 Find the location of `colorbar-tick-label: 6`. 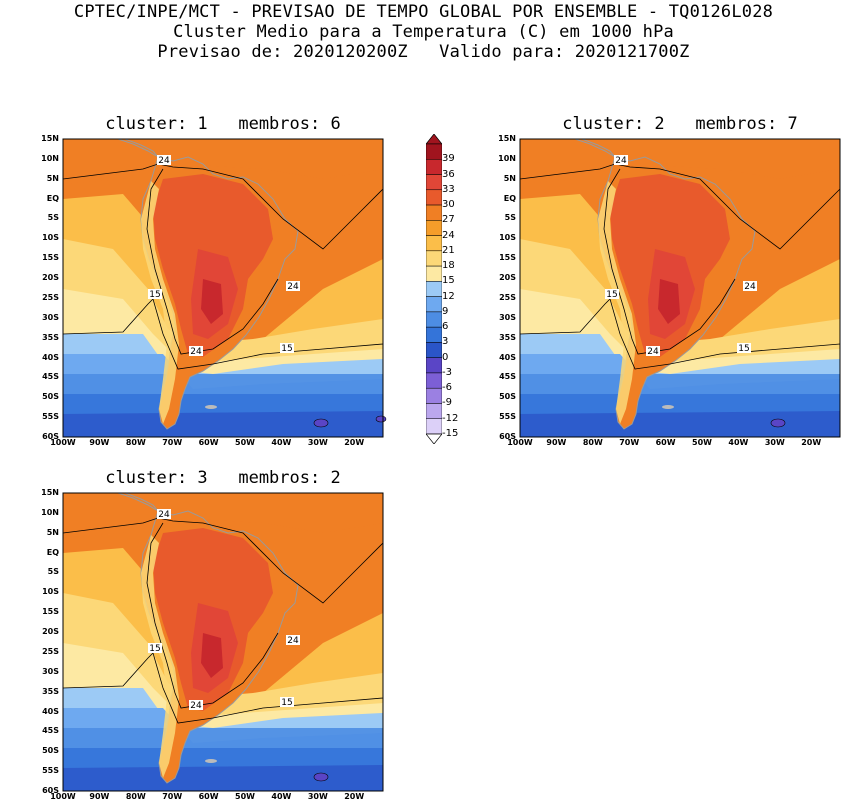

colorbar-tick-label: 6 is located at coordinates (445, 327).